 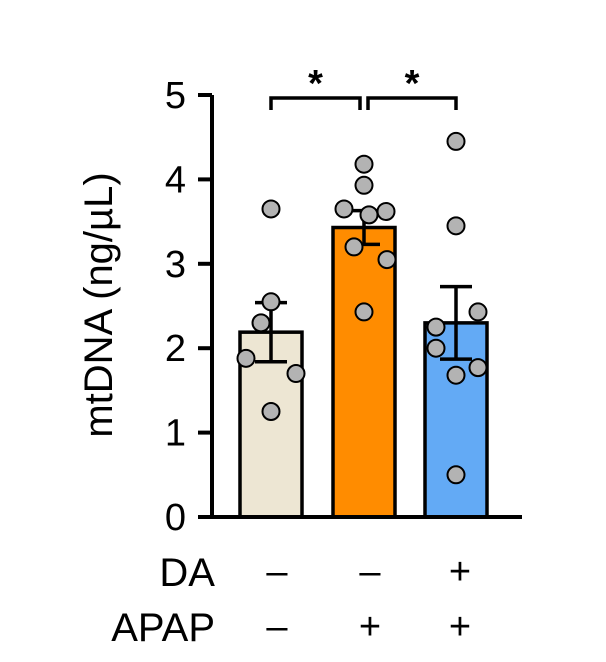 What do you see at coordinates (187, 573) in the screenshot?
I see `condition-label-da: DA` at bounding box center [187, 573].